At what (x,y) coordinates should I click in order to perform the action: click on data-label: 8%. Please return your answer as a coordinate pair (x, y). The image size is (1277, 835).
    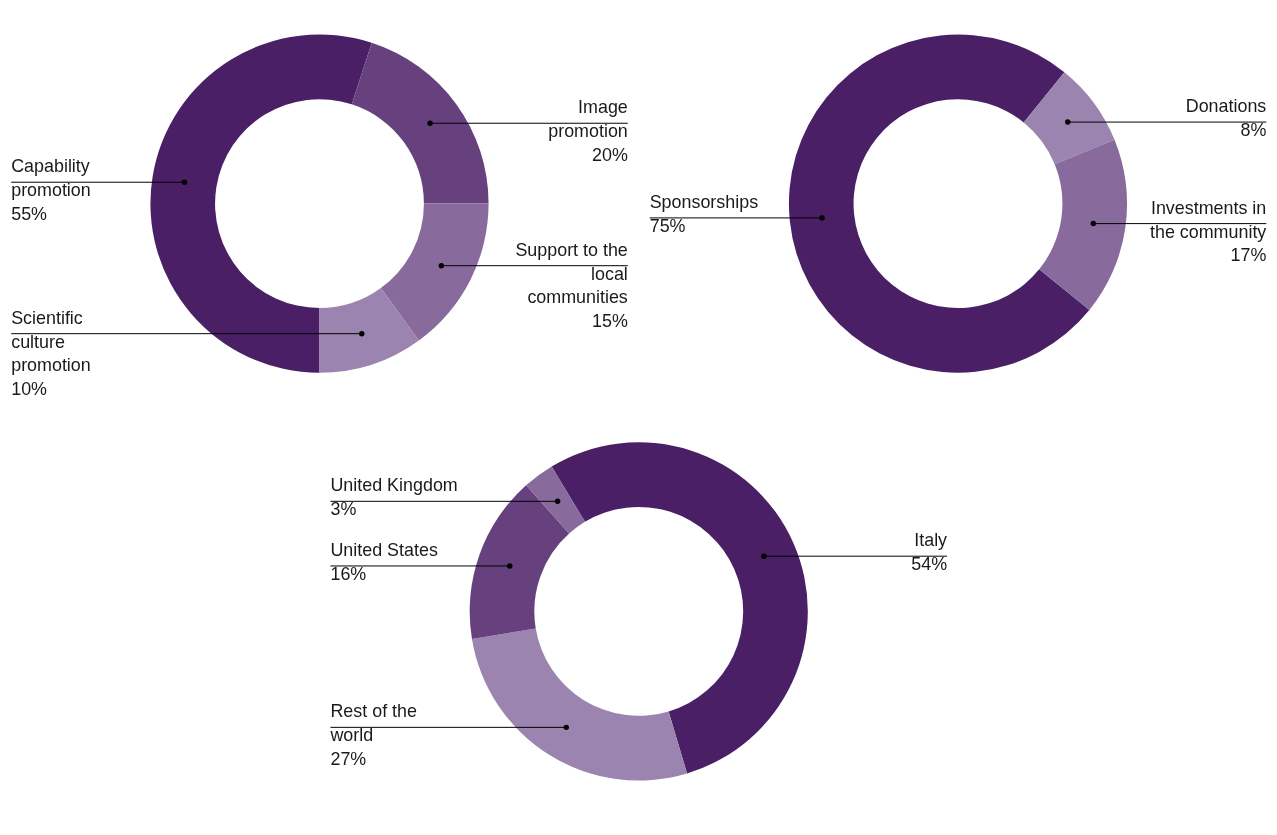
    Looking at the image, I should click on (1253, 130).